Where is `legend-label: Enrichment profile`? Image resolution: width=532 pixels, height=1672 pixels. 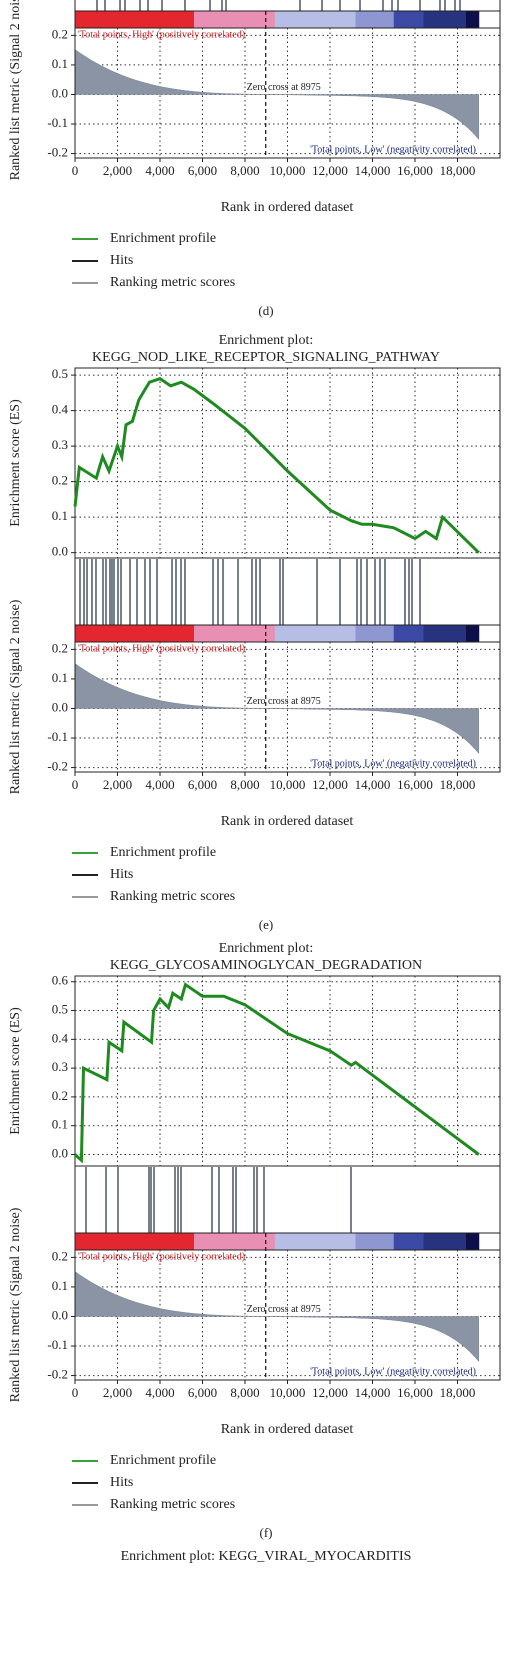
legend-label: Enrichment profile is located at coordinates (163, 238).